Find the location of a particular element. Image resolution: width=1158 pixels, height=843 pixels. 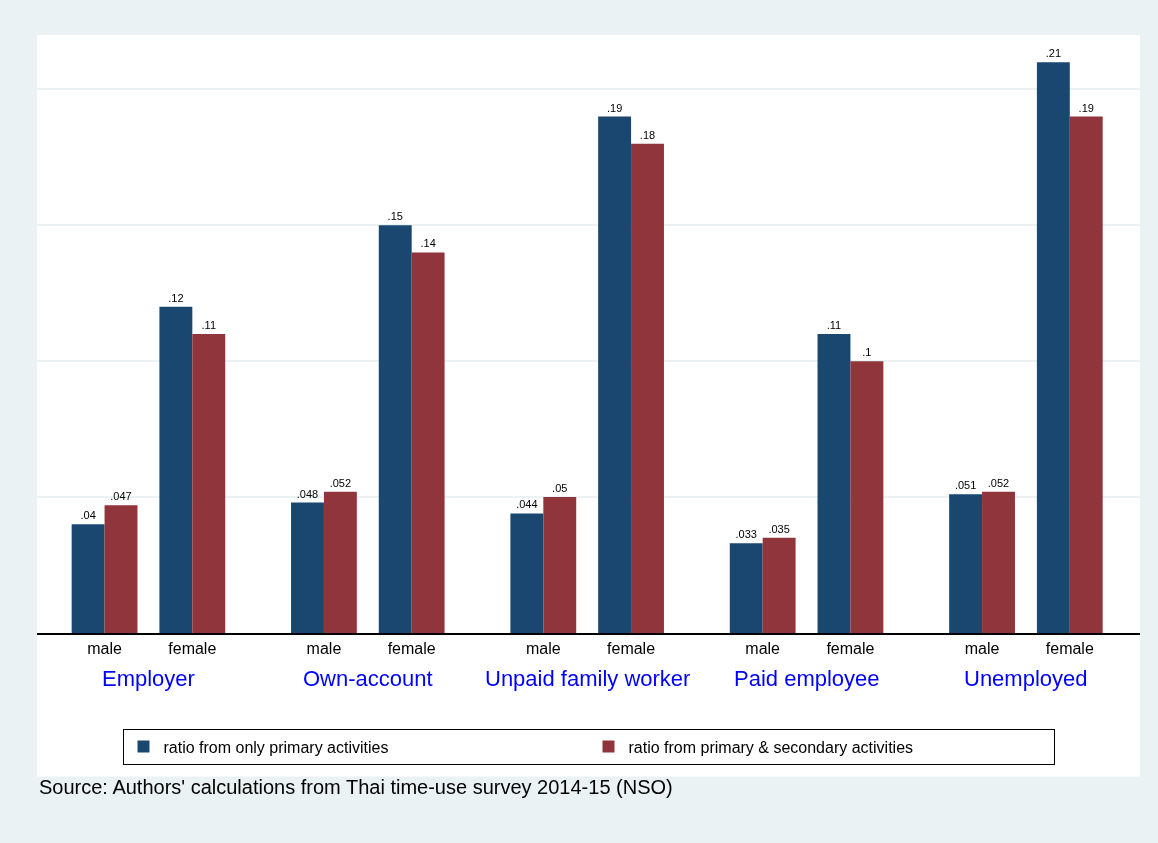

legend-label: ratio from only primary activities is located at coordinates (276, 747).